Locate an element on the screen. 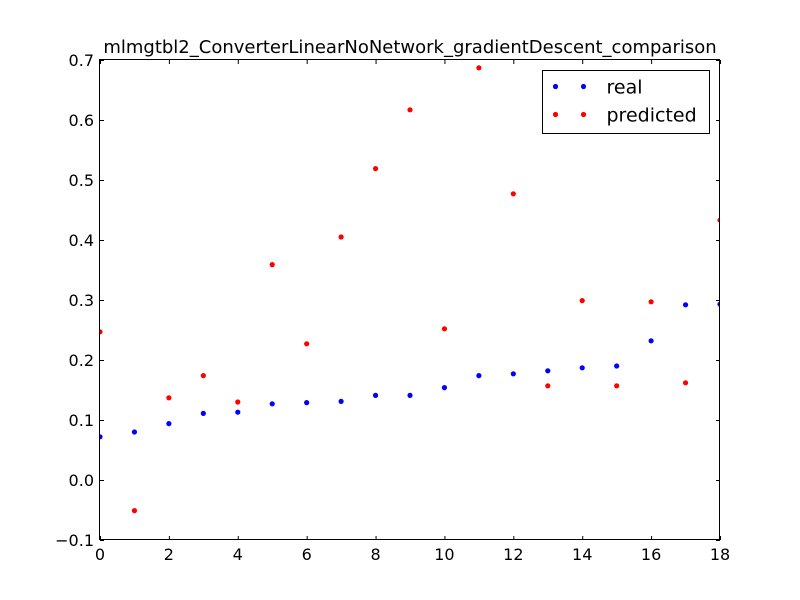 Image resolution: width=800 pixels, height=600 pixels. y-tick-label: −0.1 is located at coordinates (74, 540).